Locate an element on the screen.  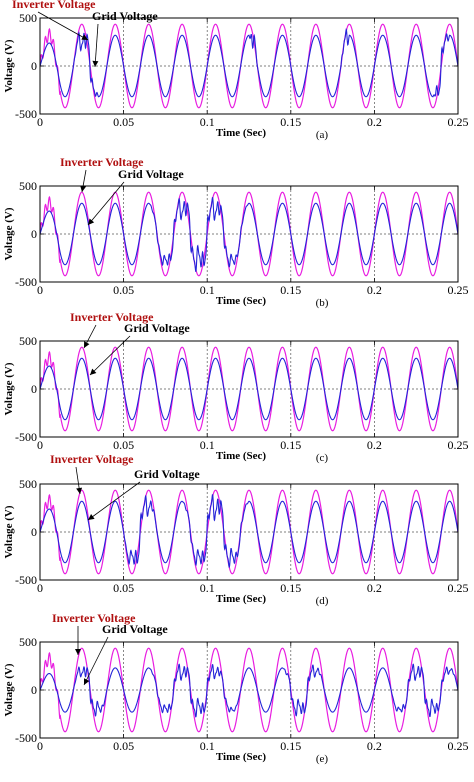
panel-label: (b) is located at coordinates (322, 303).